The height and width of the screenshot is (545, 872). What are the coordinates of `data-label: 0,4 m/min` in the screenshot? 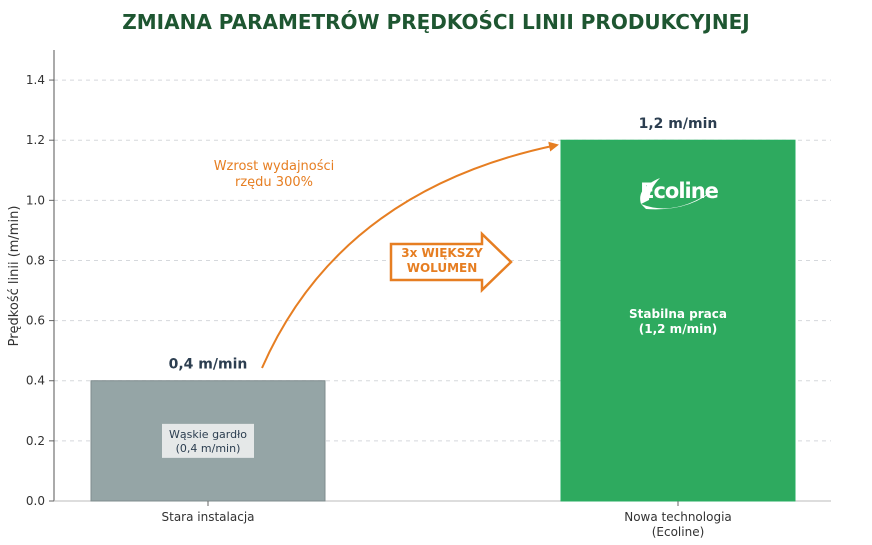 It's located at (208, 365).